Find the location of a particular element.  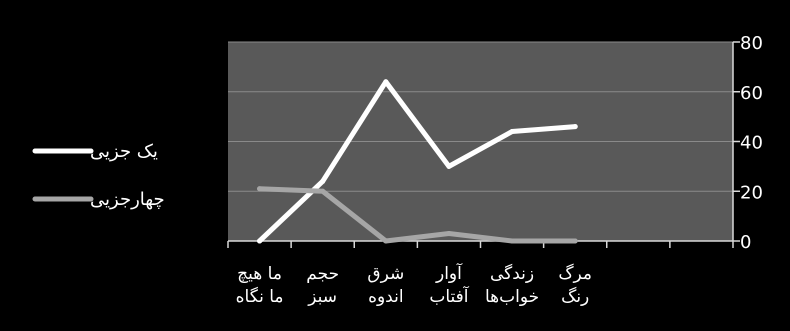

x-category-label: سبز is located at coordinates (322, 297).